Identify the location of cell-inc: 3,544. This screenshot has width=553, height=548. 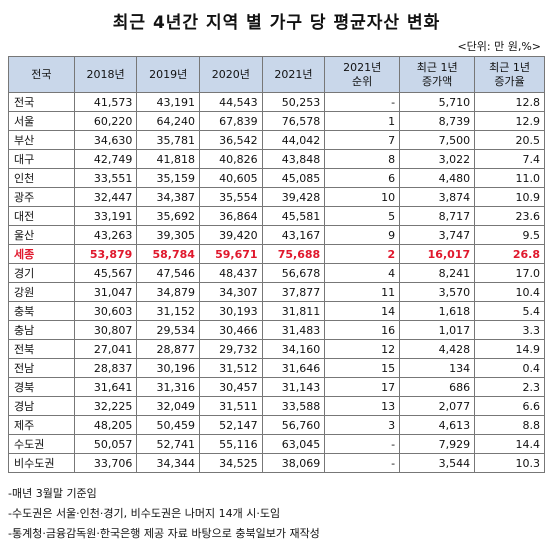
(437, 463).